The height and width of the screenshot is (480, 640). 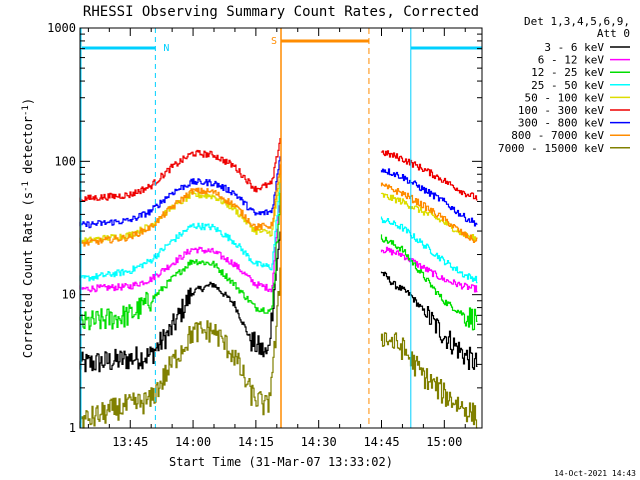 What do you see at coordinates (557, 135) in the screenshot?
I see `legend-label-7: 800 - 7000 keV` at bounding box center [557, 135].